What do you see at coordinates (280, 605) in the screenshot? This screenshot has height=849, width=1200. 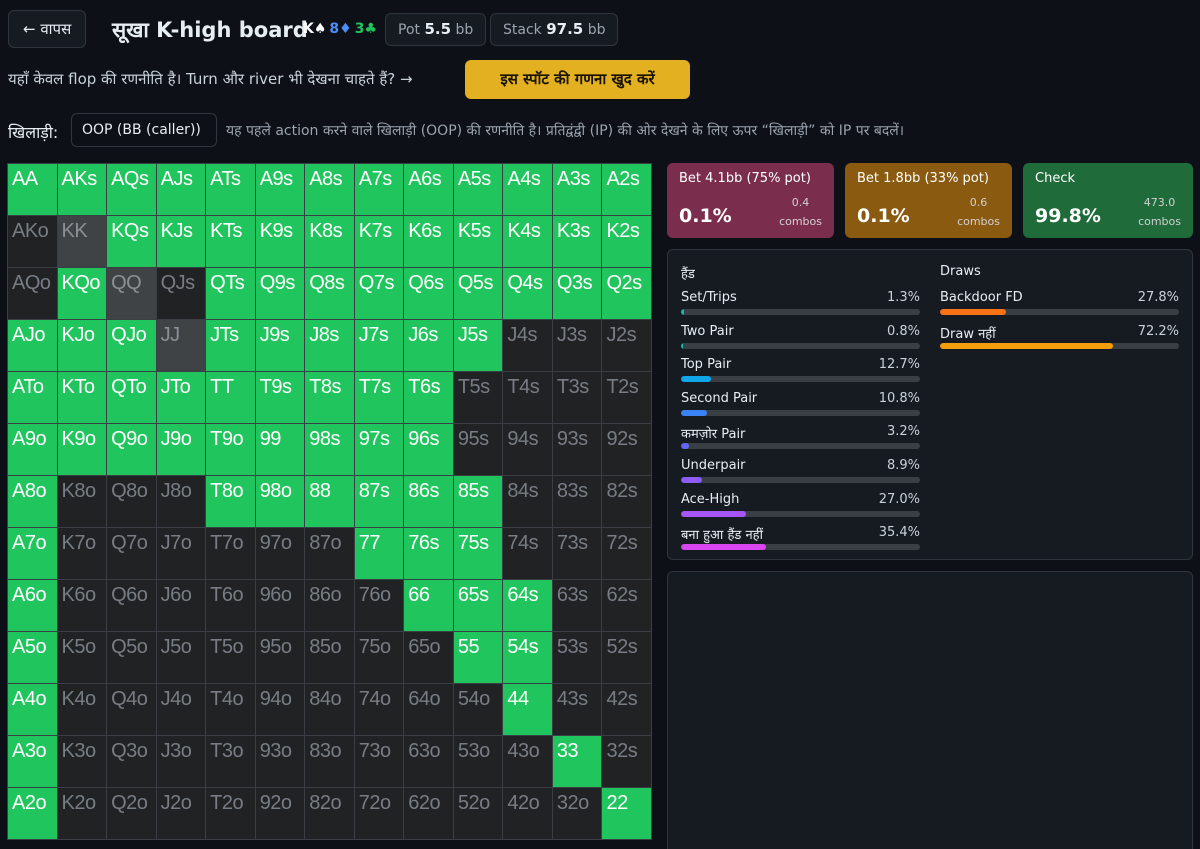 I see `hand-cell-96o: 96o` at bounding box center [280, 605].